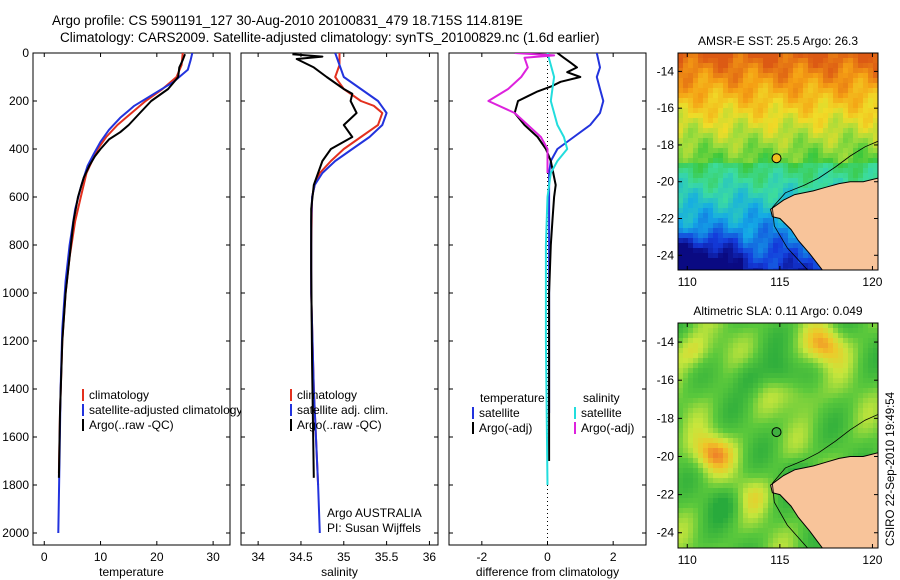  Describe the element at coordinates (666, 182) in the screenshot. I see `y-tick-label: -20` at that location.